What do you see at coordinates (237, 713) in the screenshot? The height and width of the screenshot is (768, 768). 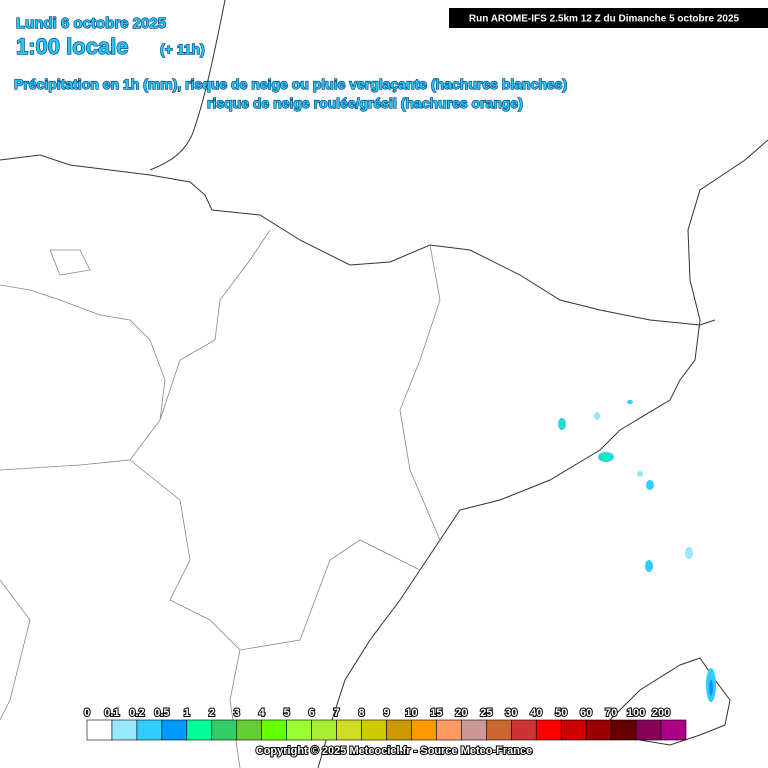 I see `legend-label: 3` at bounding box center [237, 713].